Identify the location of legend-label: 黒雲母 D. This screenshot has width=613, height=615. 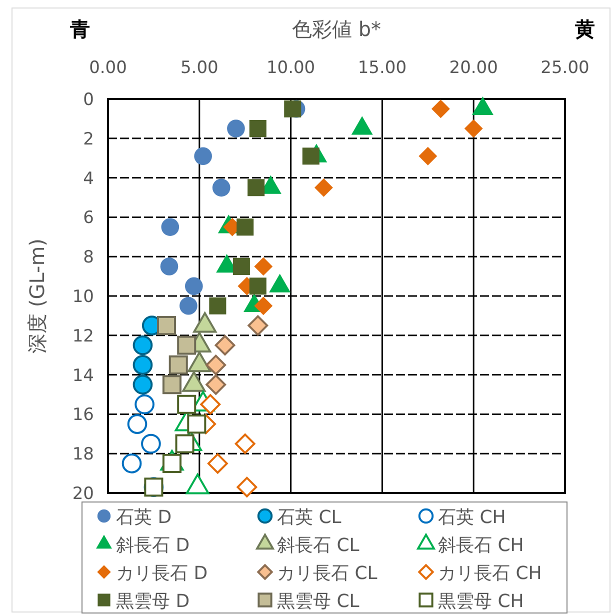
(153, 601).